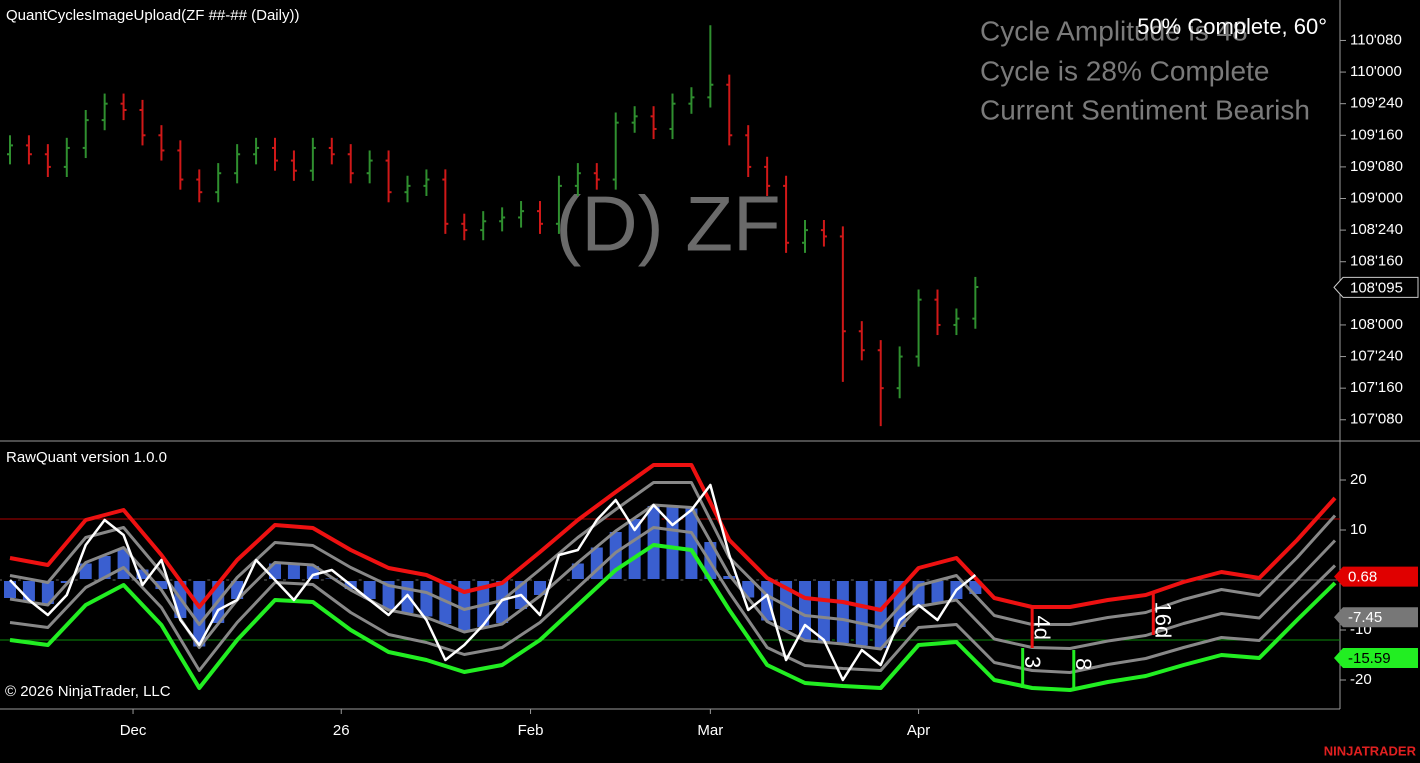  I want to click on y-tick-label: -20, so click(1361, 679).